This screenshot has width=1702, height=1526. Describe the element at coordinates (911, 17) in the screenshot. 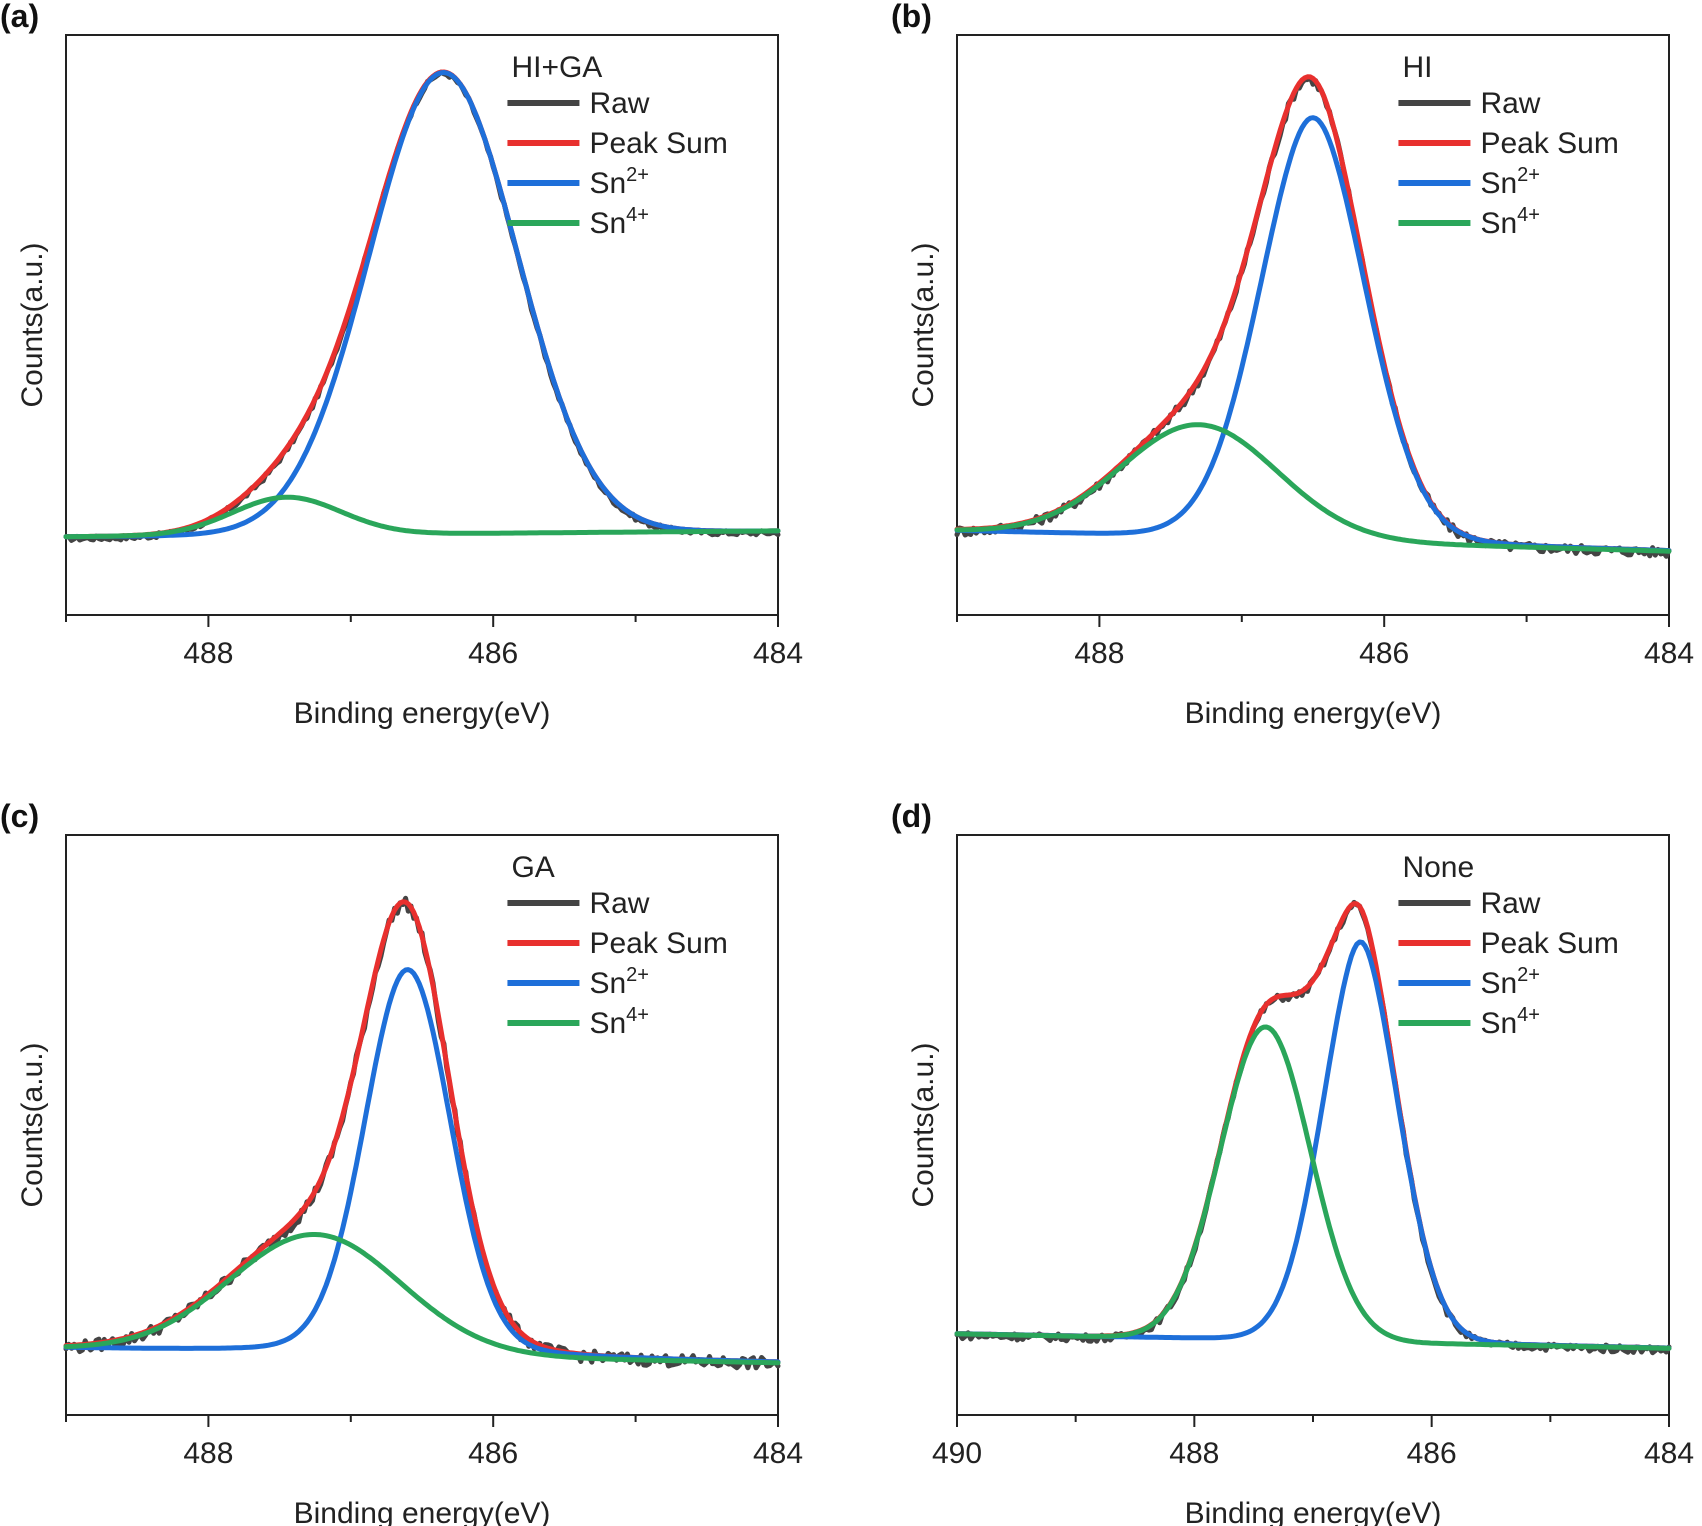

I see `panel-label: (b)` at that location.